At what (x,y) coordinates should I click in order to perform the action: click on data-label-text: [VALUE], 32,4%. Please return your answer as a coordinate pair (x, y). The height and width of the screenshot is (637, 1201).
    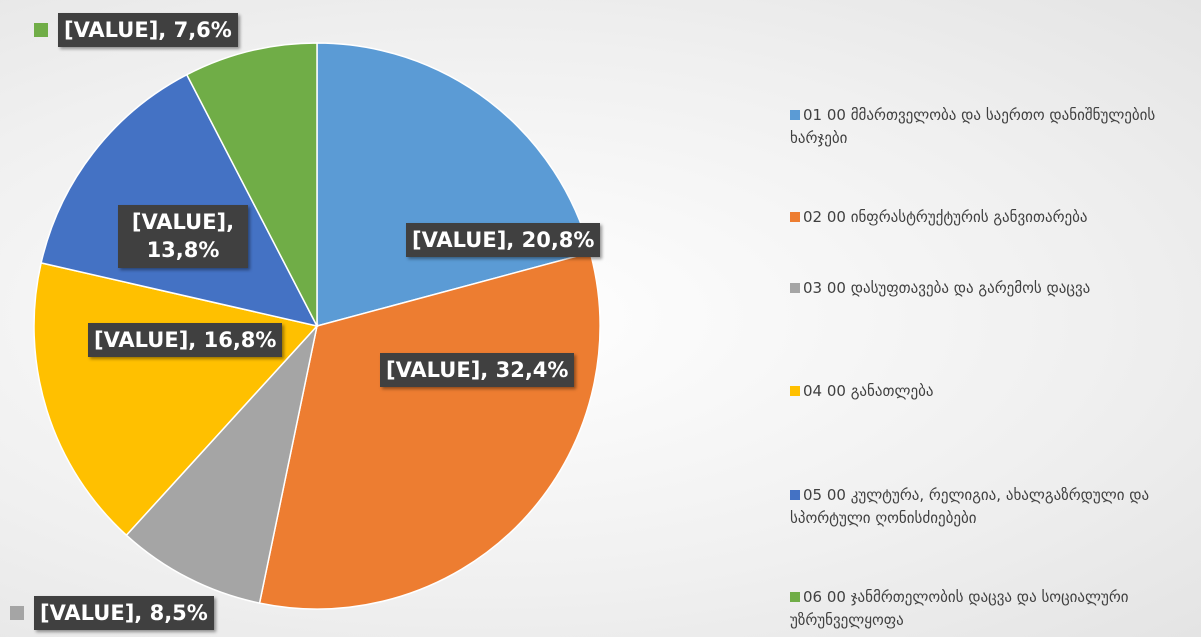
    Looking at the image, I should click on (477, 370).